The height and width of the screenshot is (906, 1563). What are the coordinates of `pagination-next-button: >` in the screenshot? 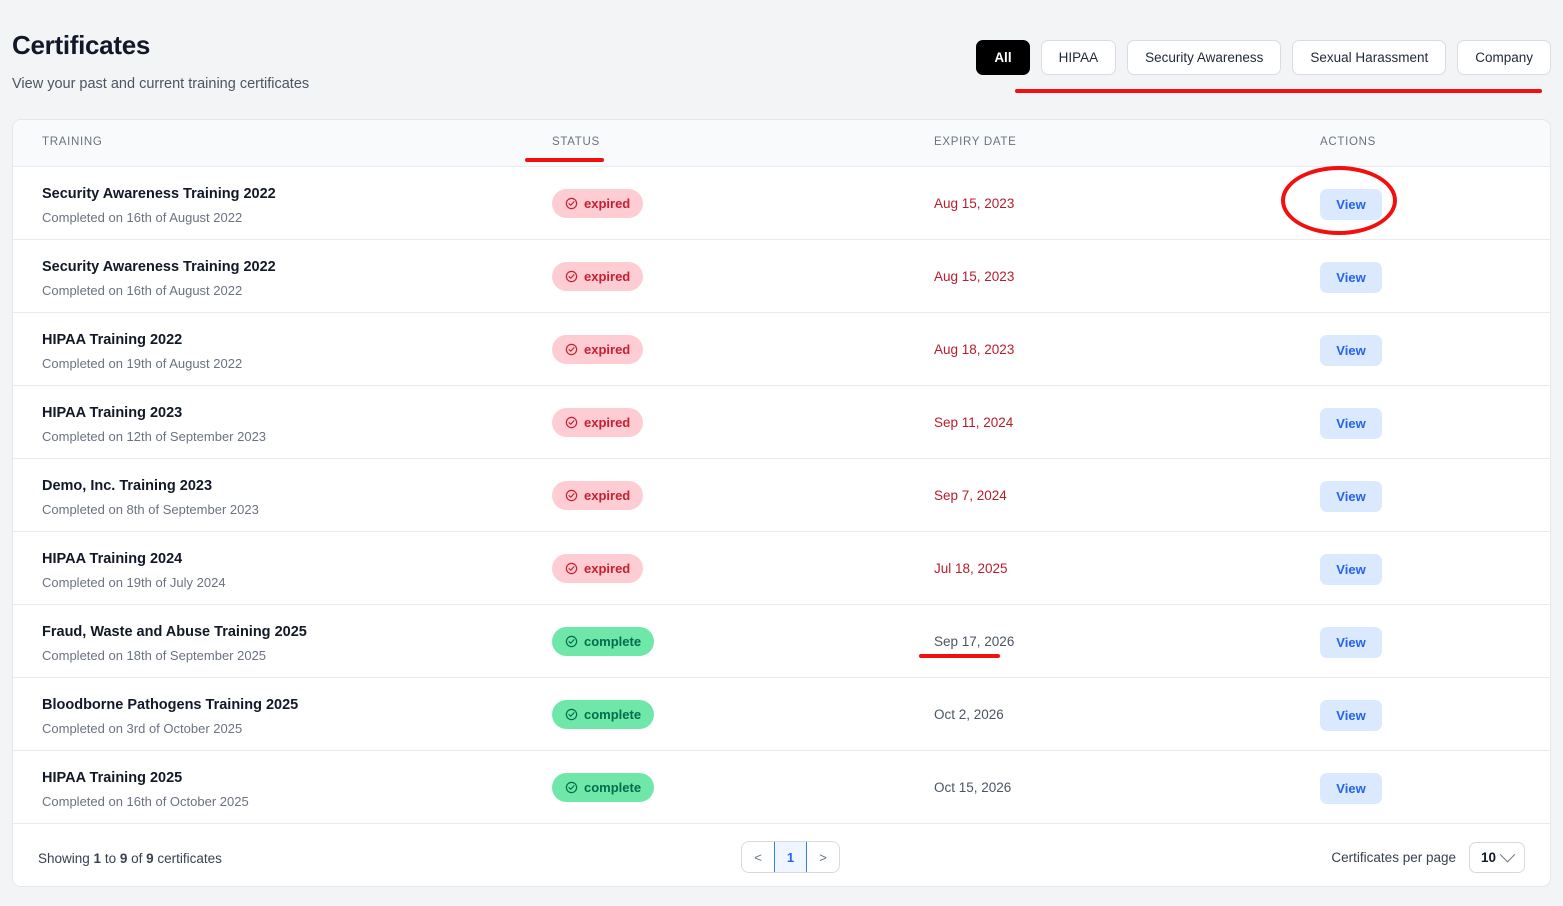 It's located at (823, 857).